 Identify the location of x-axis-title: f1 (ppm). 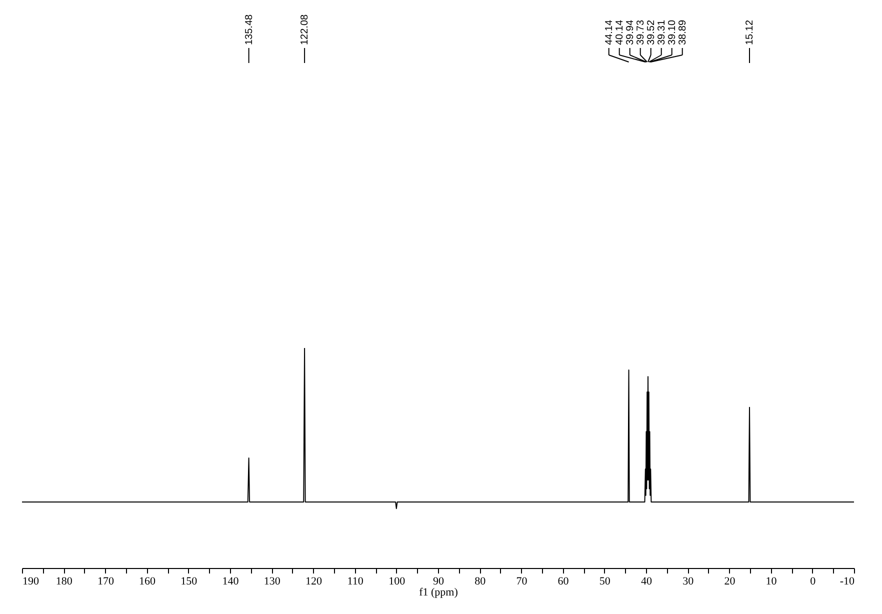
(438, 592).